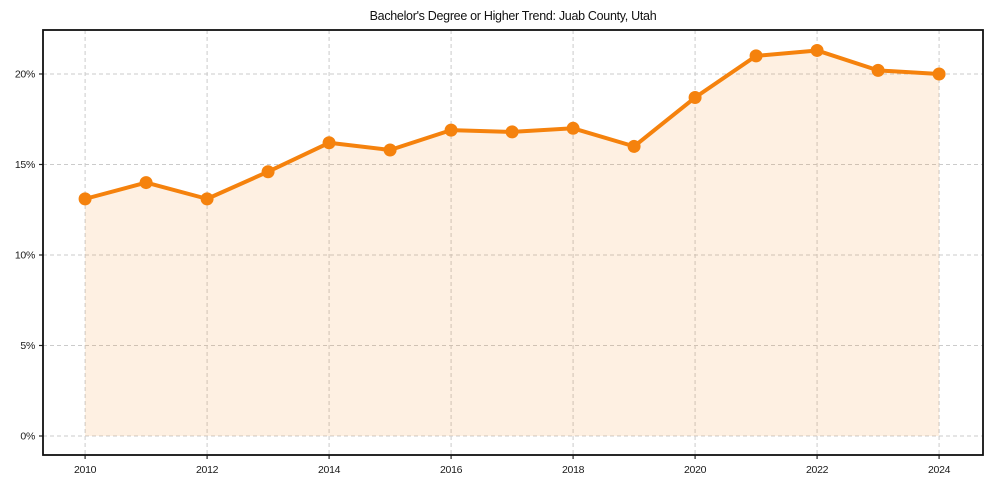 This screenshot has height=490, width=989. I want to click on x-tick-label: 2022, so click(817, 470).